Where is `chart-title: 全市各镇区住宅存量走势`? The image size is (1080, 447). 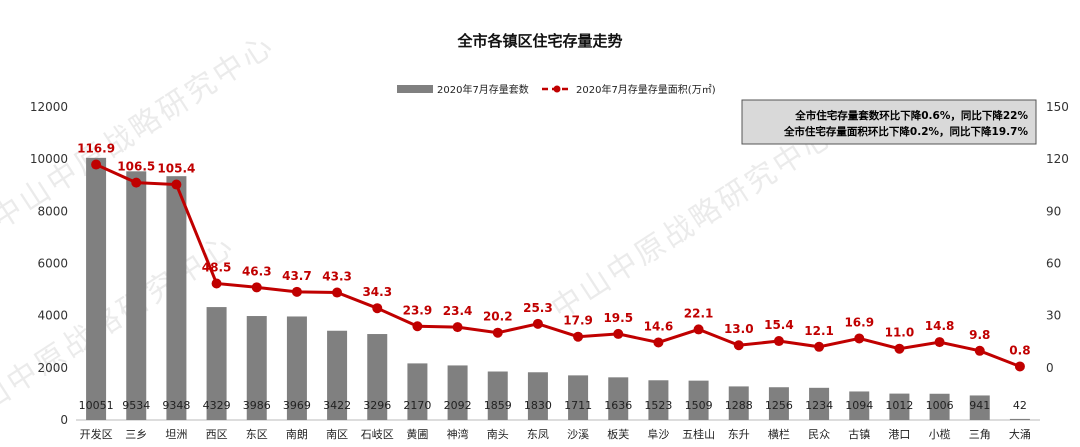 chart-title: 全市各镇区住宅存量走势 is located at coordinates (539, 41).